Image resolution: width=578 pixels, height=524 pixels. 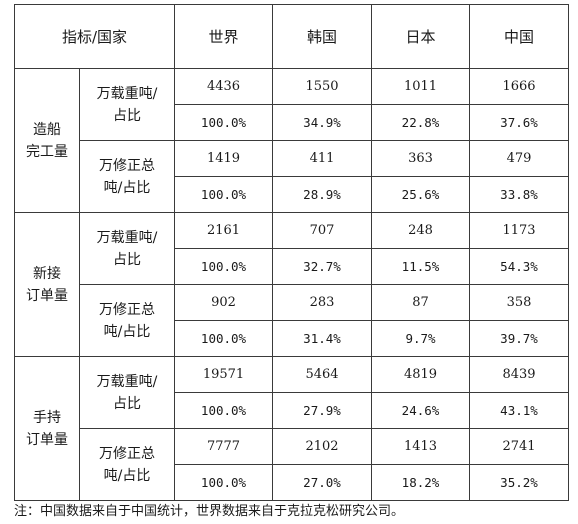 What do you see at coordinates (519, 86) in the screenshot?
I see `value-cell: 1666` at bounding box center [519, 86].